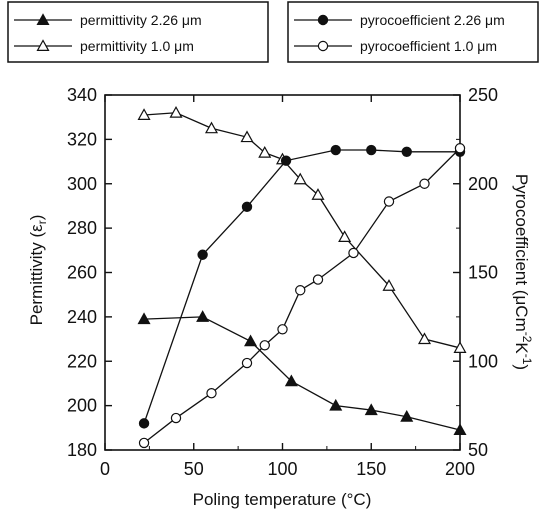 The height and width of the screenshot is (522, 550). Describe the element at coordinates (432, 20) in the screenshot. I see `legend-label: pyrocoefficient 2.26 μm` at that location.